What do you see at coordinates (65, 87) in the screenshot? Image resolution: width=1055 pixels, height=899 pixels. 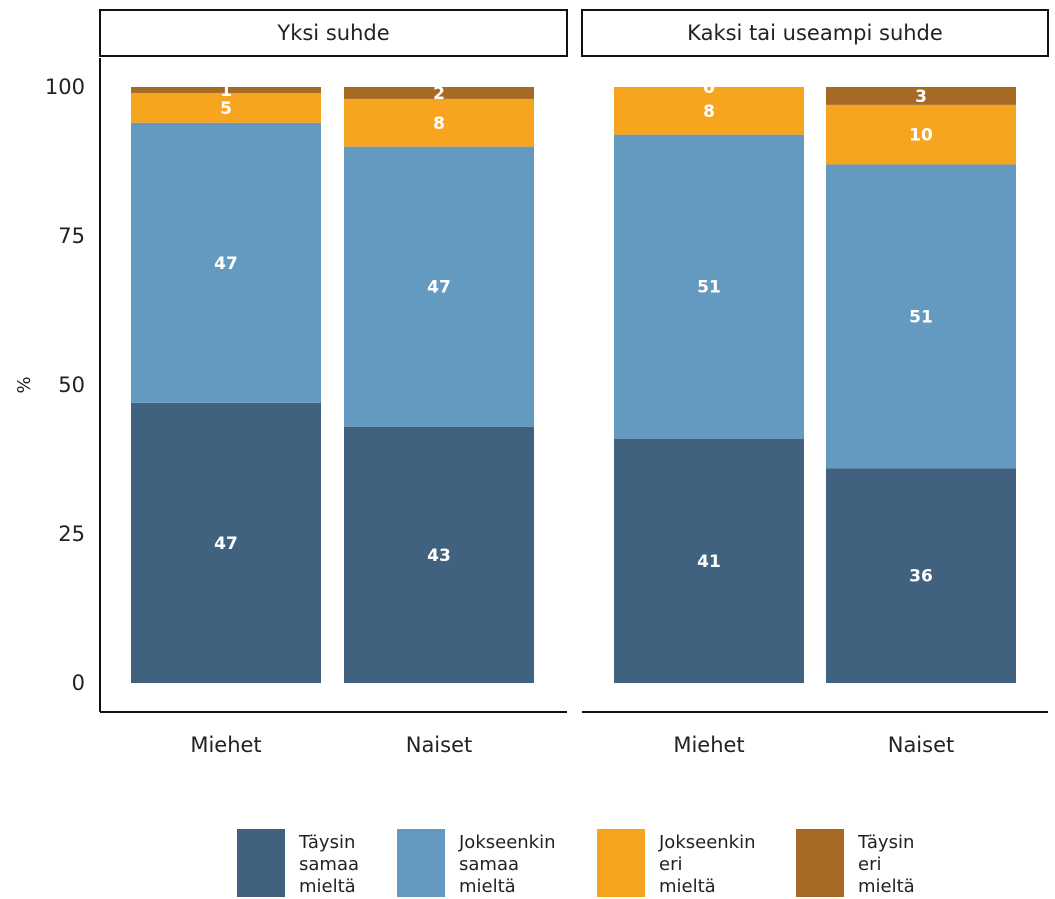 I see `y-tick-label: 100` at bounding box center [65, 87].